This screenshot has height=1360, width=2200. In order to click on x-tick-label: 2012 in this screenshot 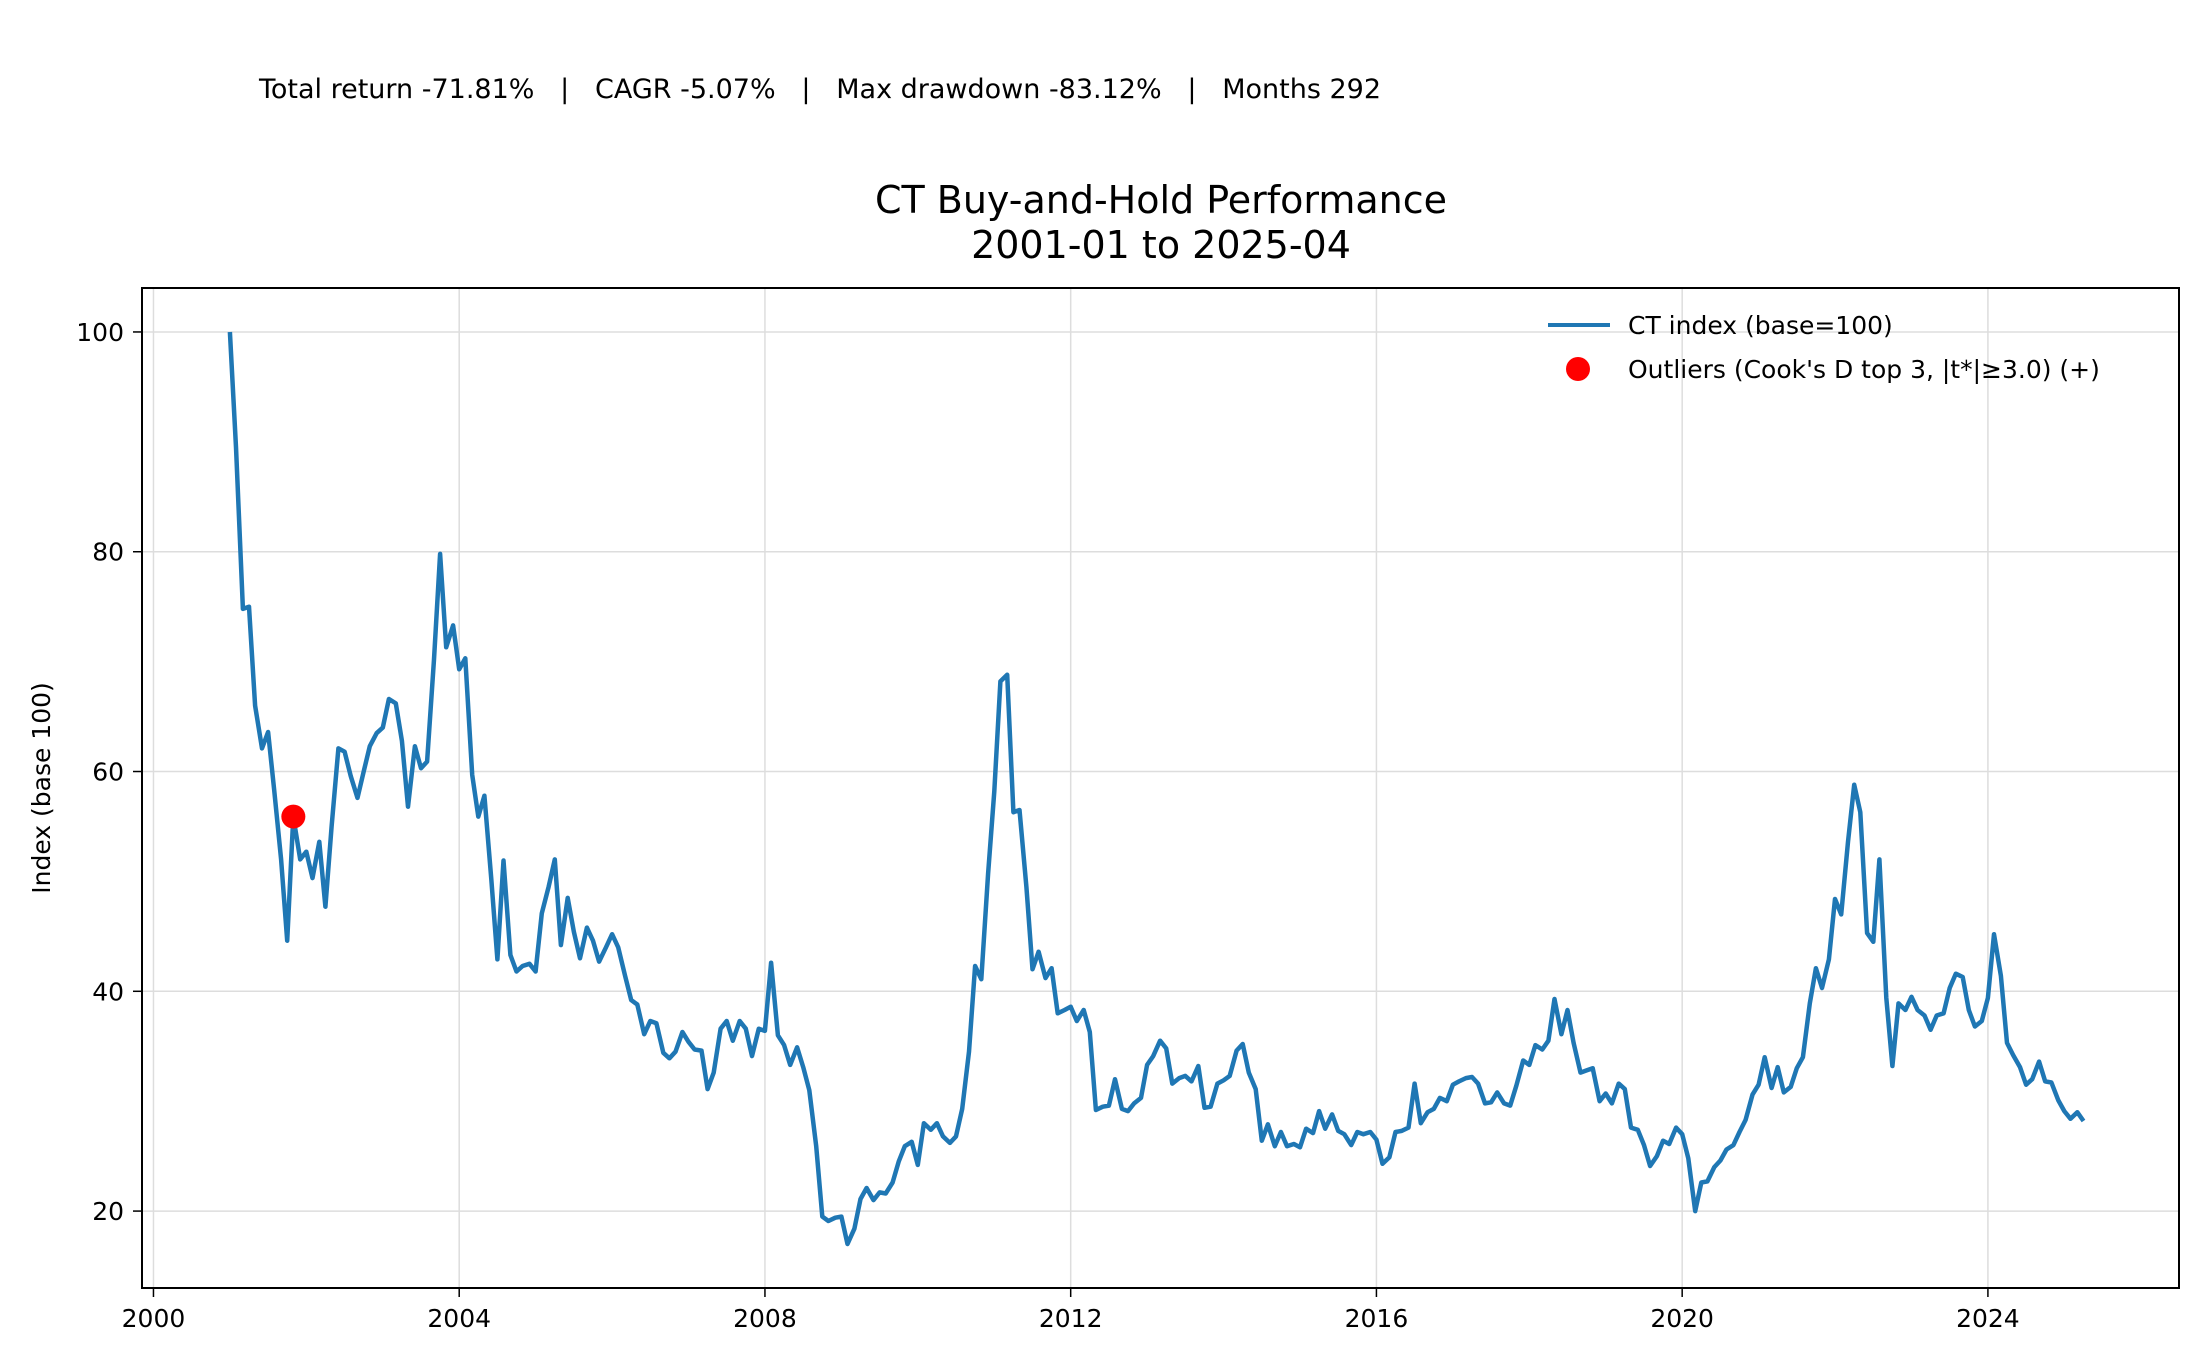, I will do `click(1071, 1318)`.